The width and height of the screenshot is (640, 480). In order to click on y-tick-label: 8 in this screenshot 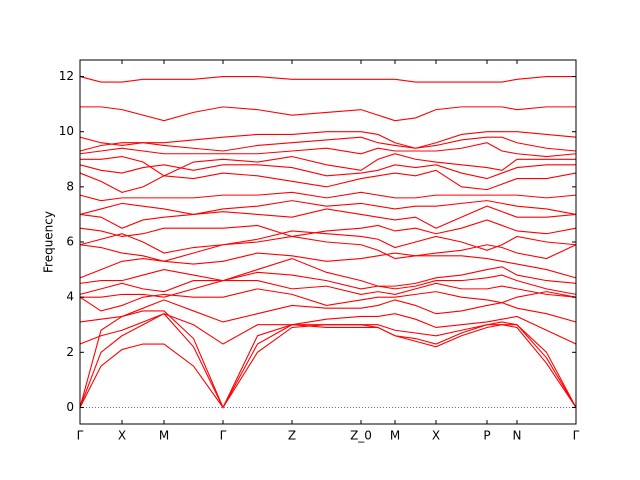, I will do `click(70, 186)`.